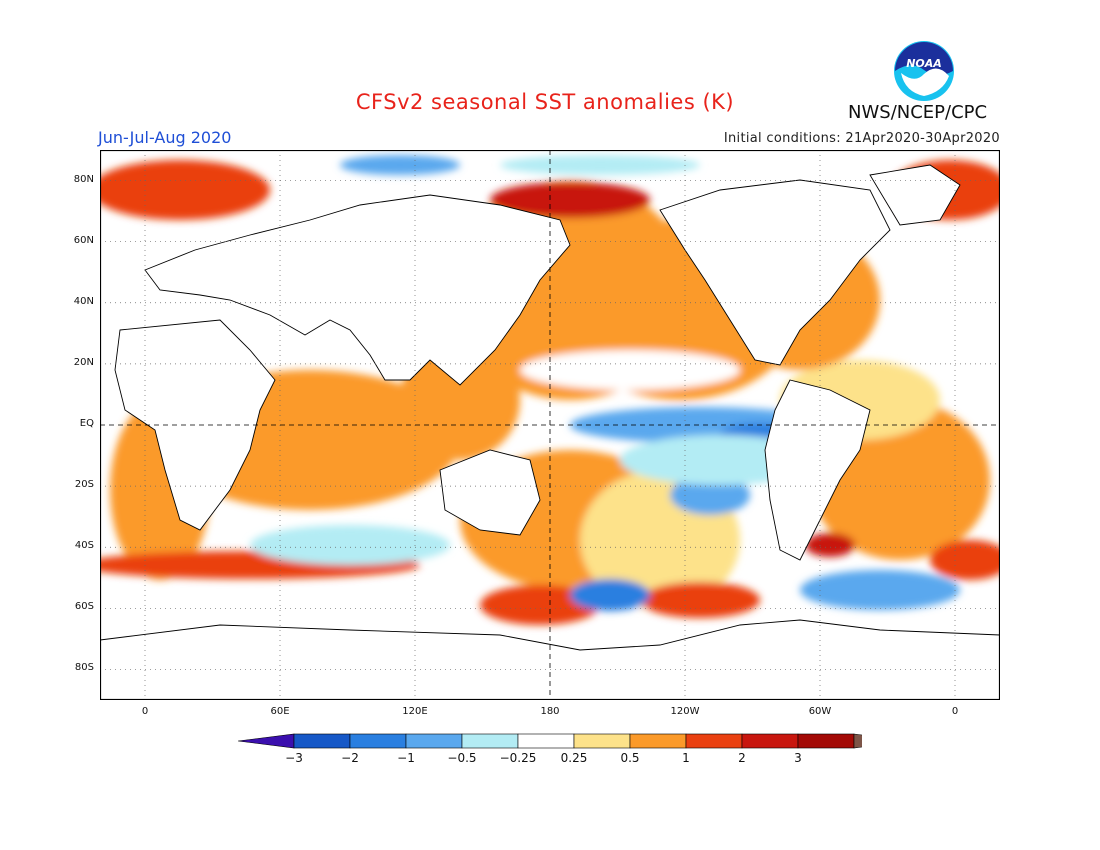 Image resolution: width=1100 pixels, height=850 pixels. I want to click on colorbar-tick-label: −0.25, so click(518, 758).